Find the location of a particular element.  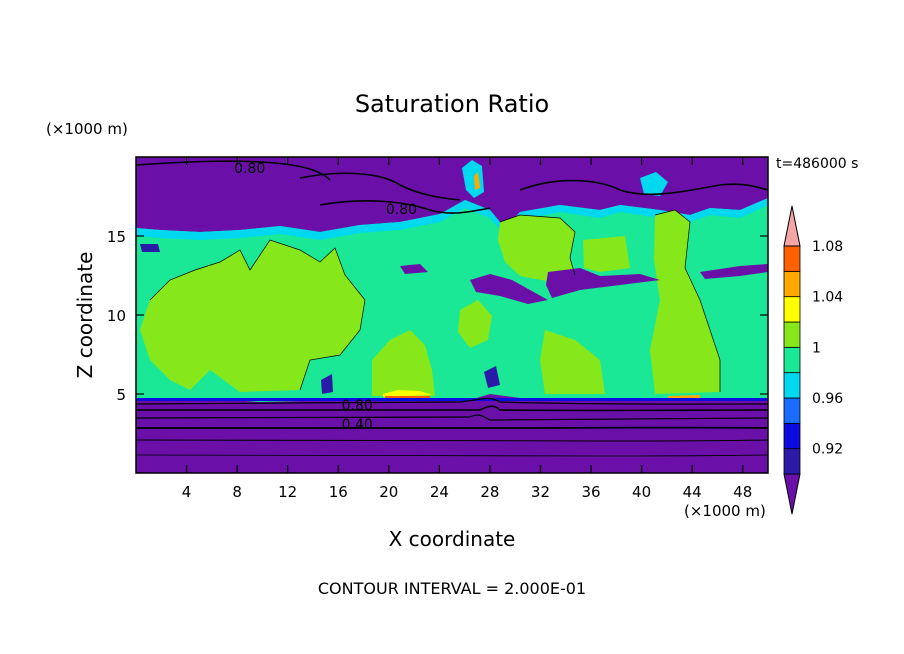

x-tick-label: 16 is located at coordinates (338, 492).